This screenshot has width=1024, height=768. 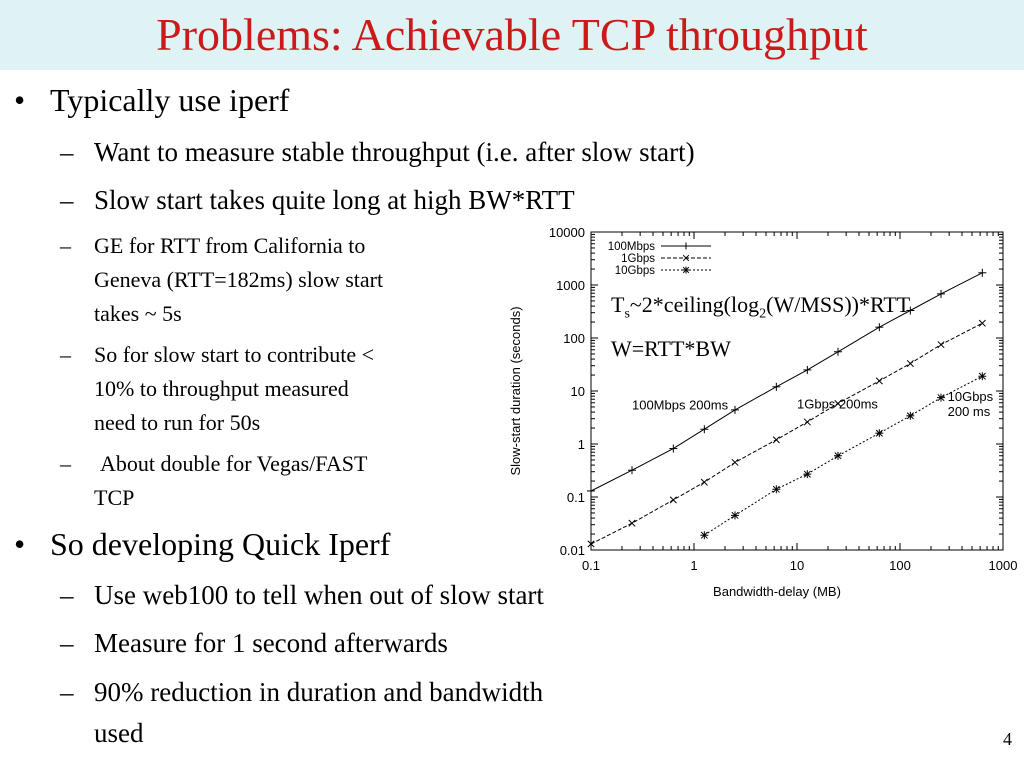 I want to click on bullet-reduction-line1: 90% reduction in duration and bandwidth, so click(x=319, y=692).